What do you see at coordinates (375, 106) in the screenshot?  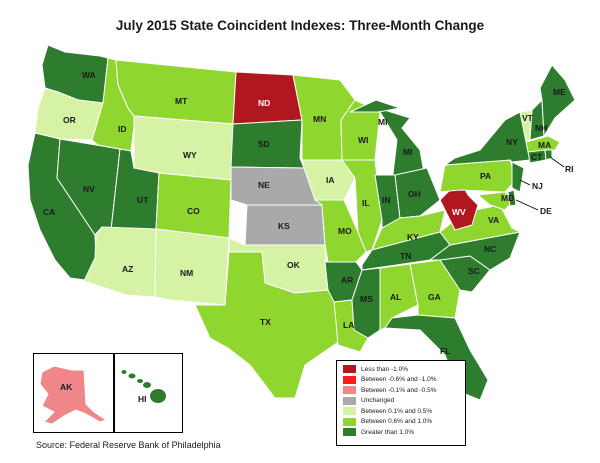 I see `state-mi-upper` at bounding box center [375, 106].